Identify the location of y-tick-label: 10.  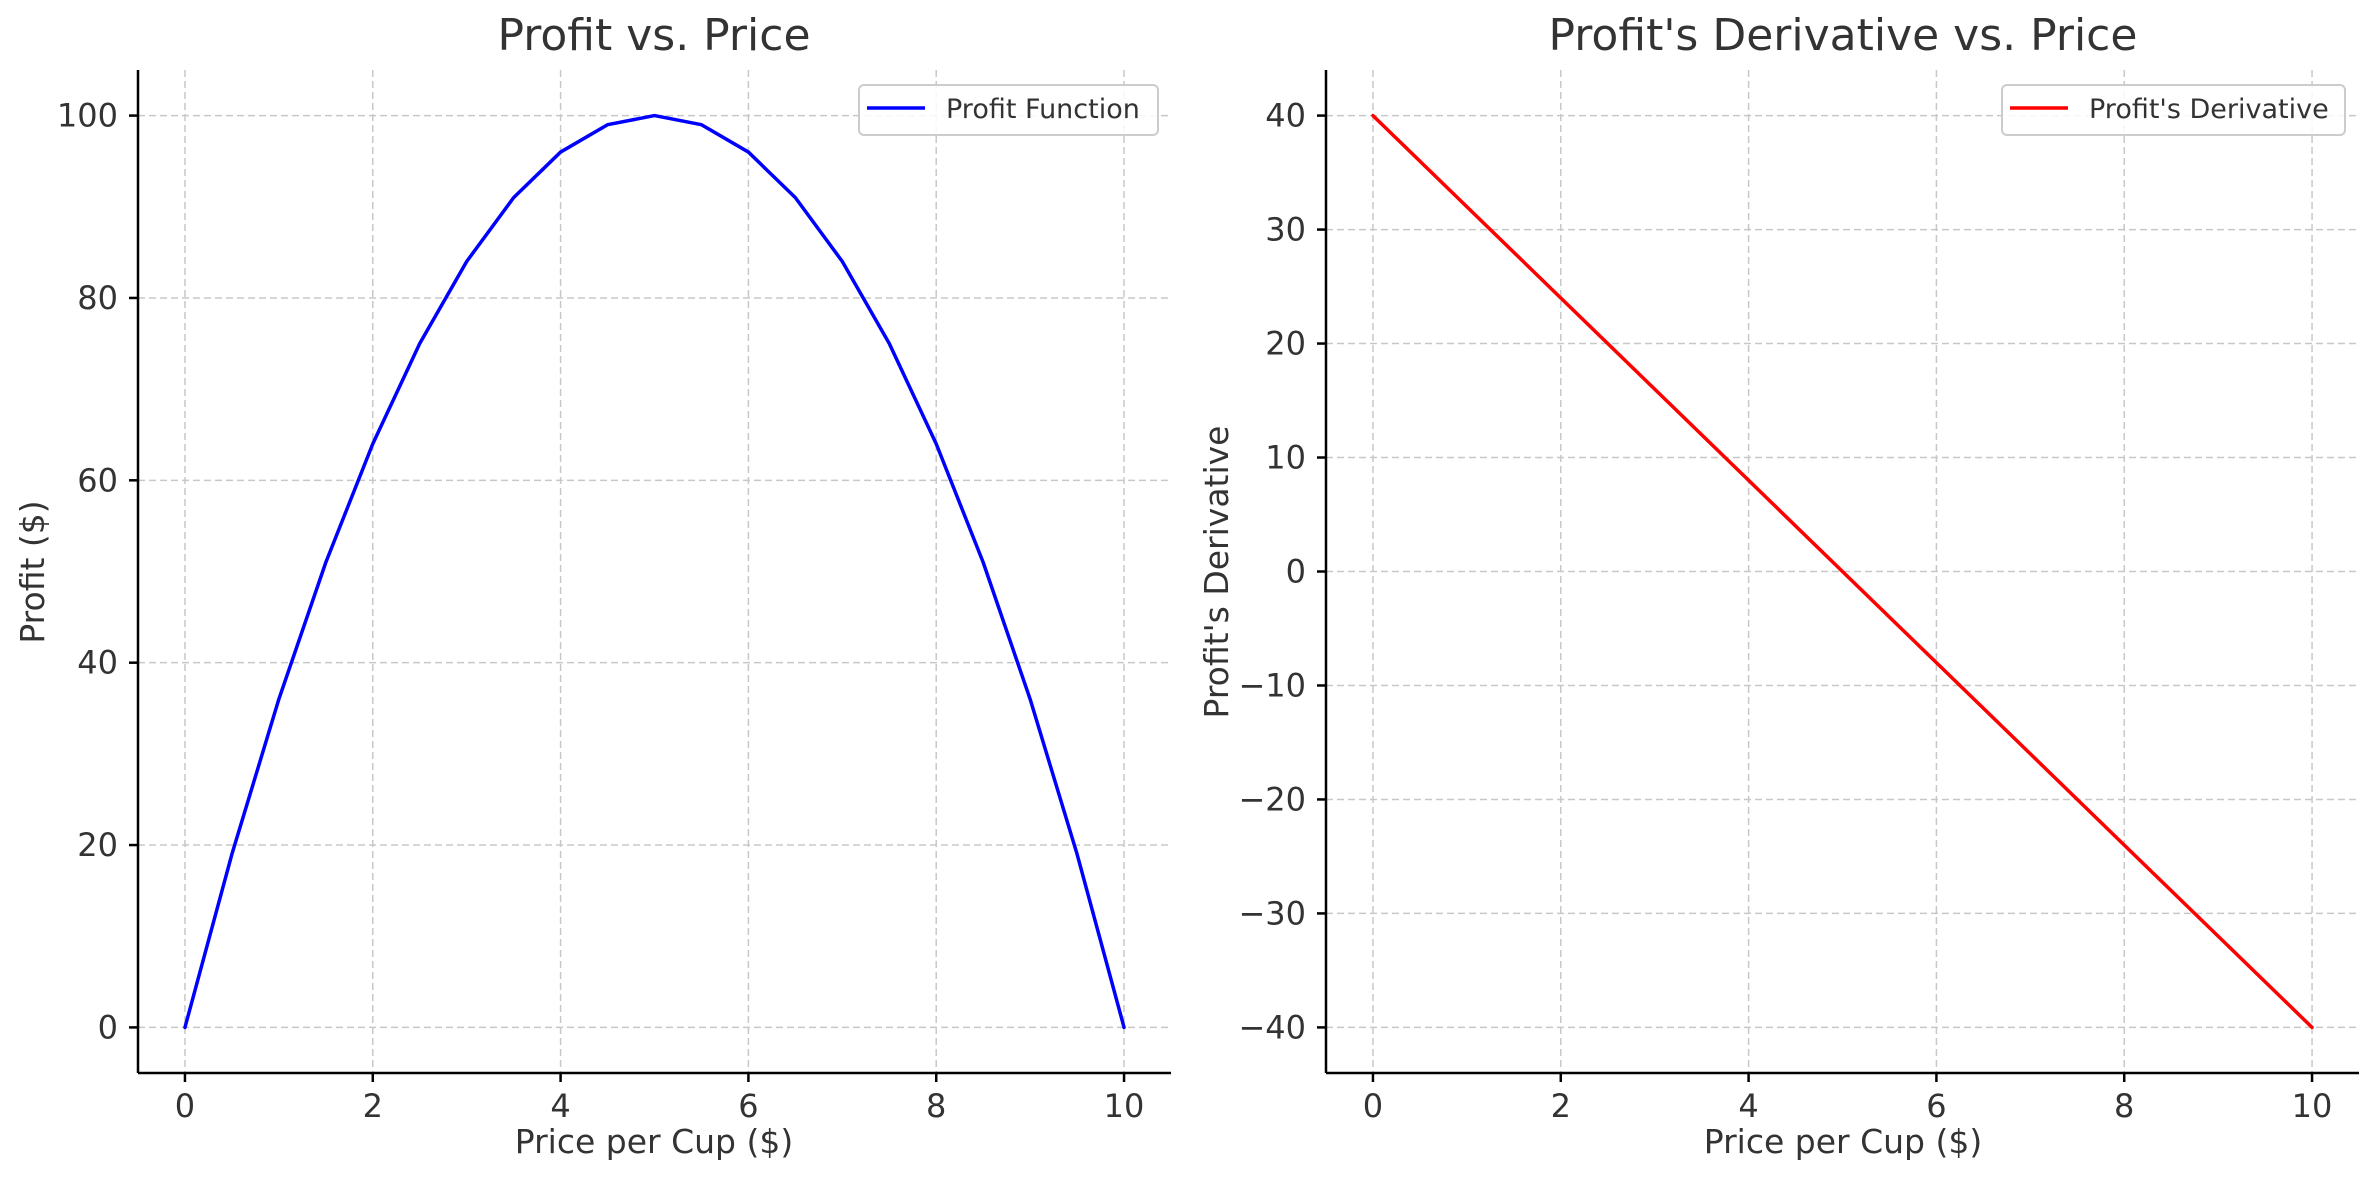
(1285, 458).